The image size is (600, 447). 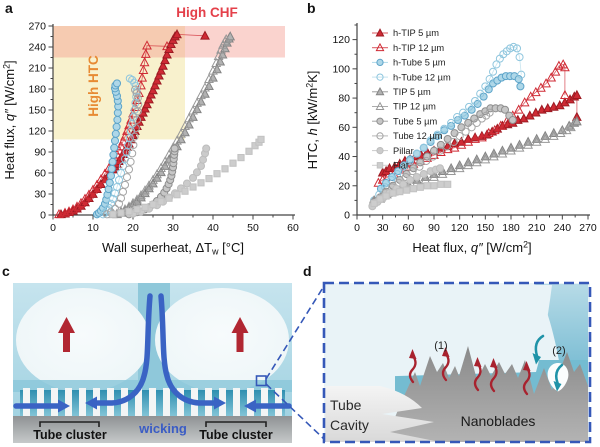 What do you see at coordinates (187, 176) in the screenshot?
I see `series-Flat` at bounding box center [187, 176].